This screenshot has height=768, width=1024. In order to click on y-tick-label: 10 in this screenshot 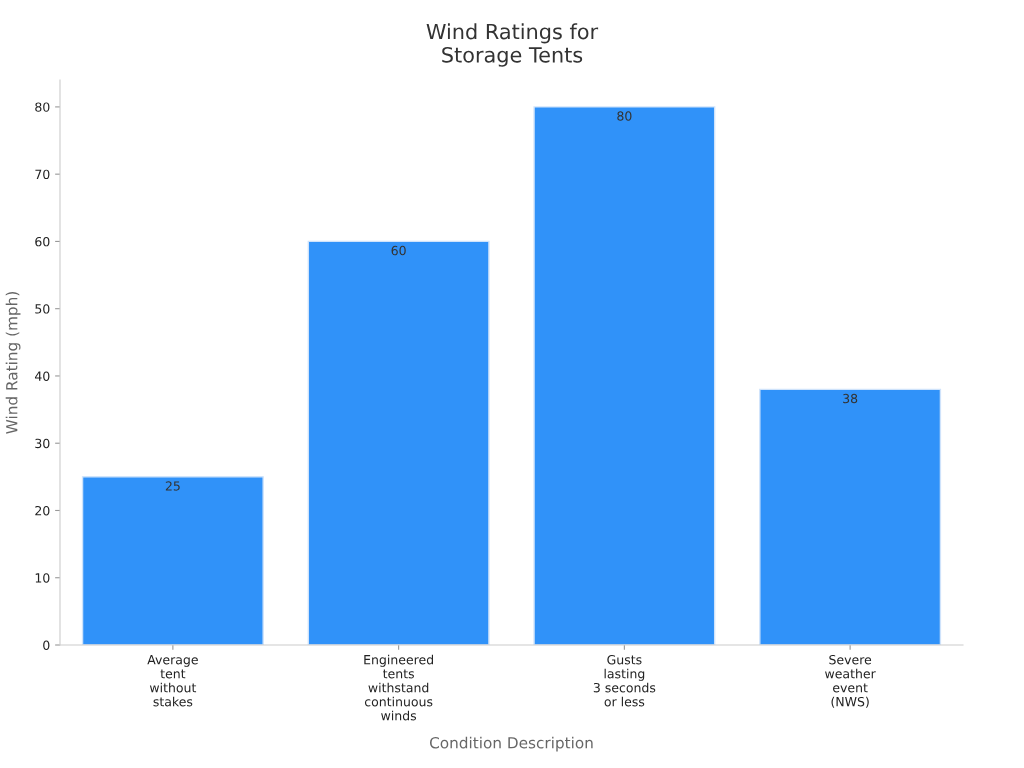, I will do `click(42, 578)`.